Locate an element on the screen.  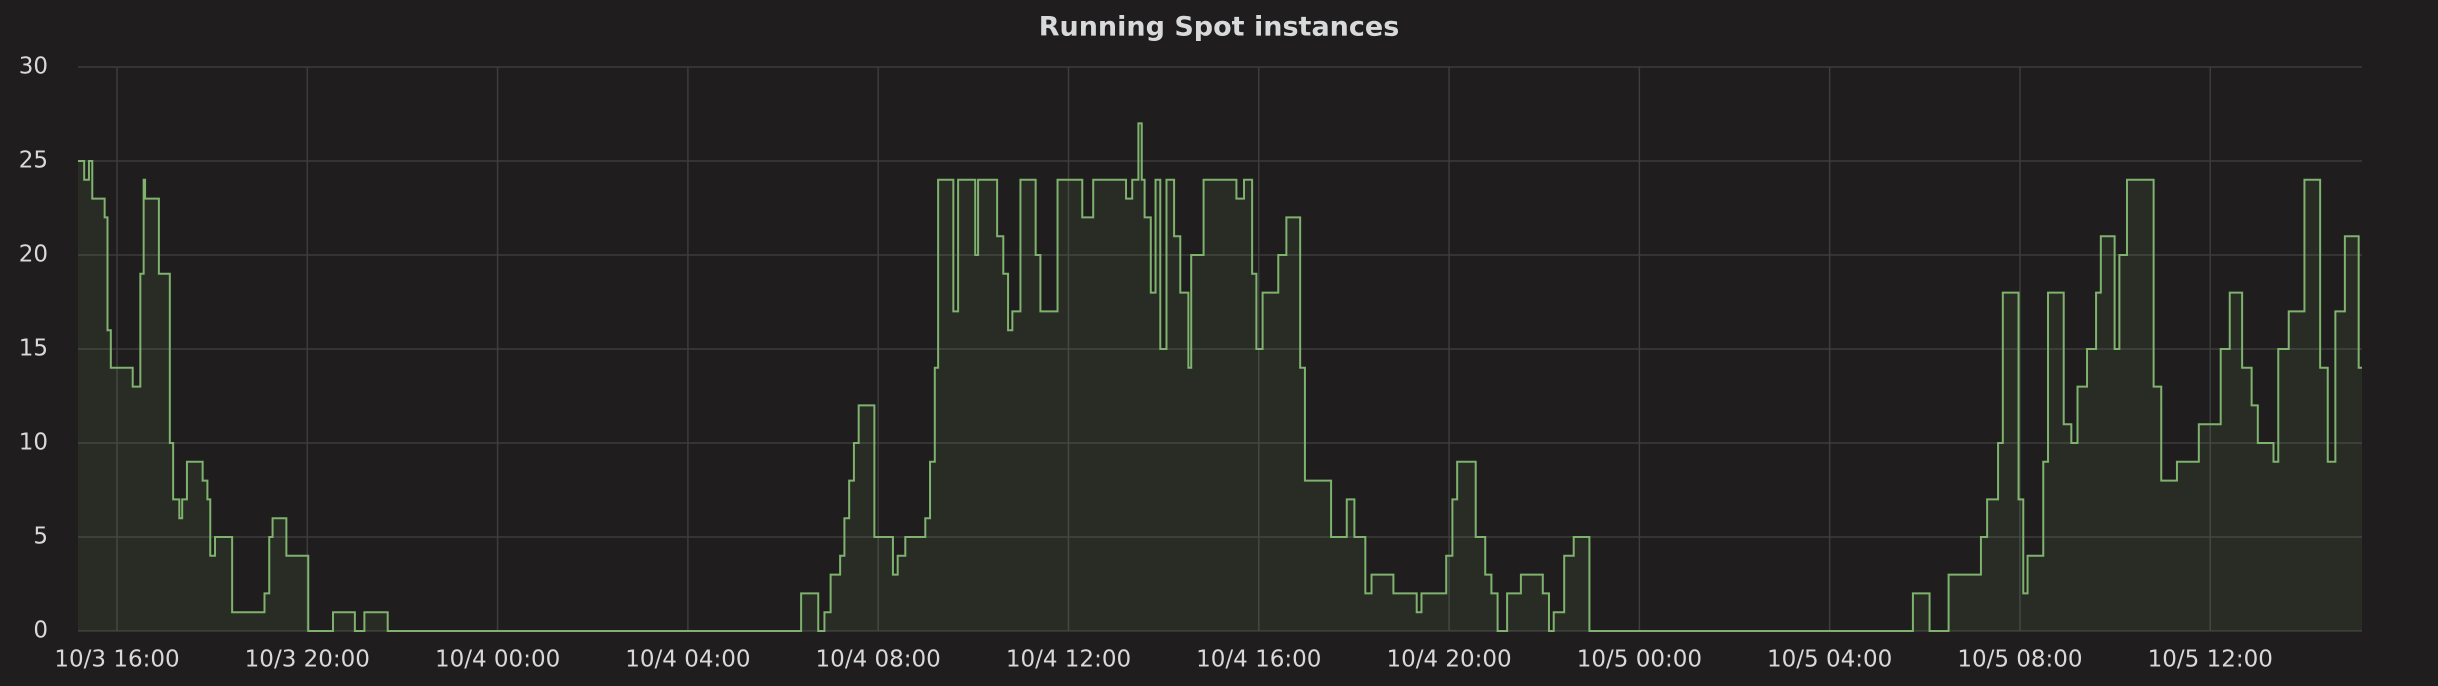
x-tick-label: 10/5 04:00 is located at coordinates (1829, 660).